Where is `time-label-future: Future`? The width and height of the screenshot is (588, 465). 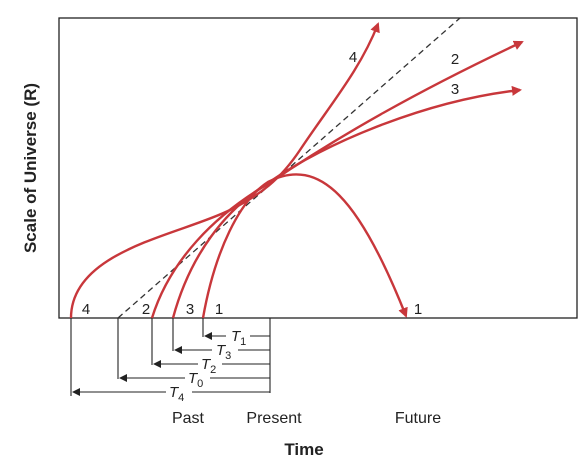 time-label-future: Future is located at coordinates (418, 418).